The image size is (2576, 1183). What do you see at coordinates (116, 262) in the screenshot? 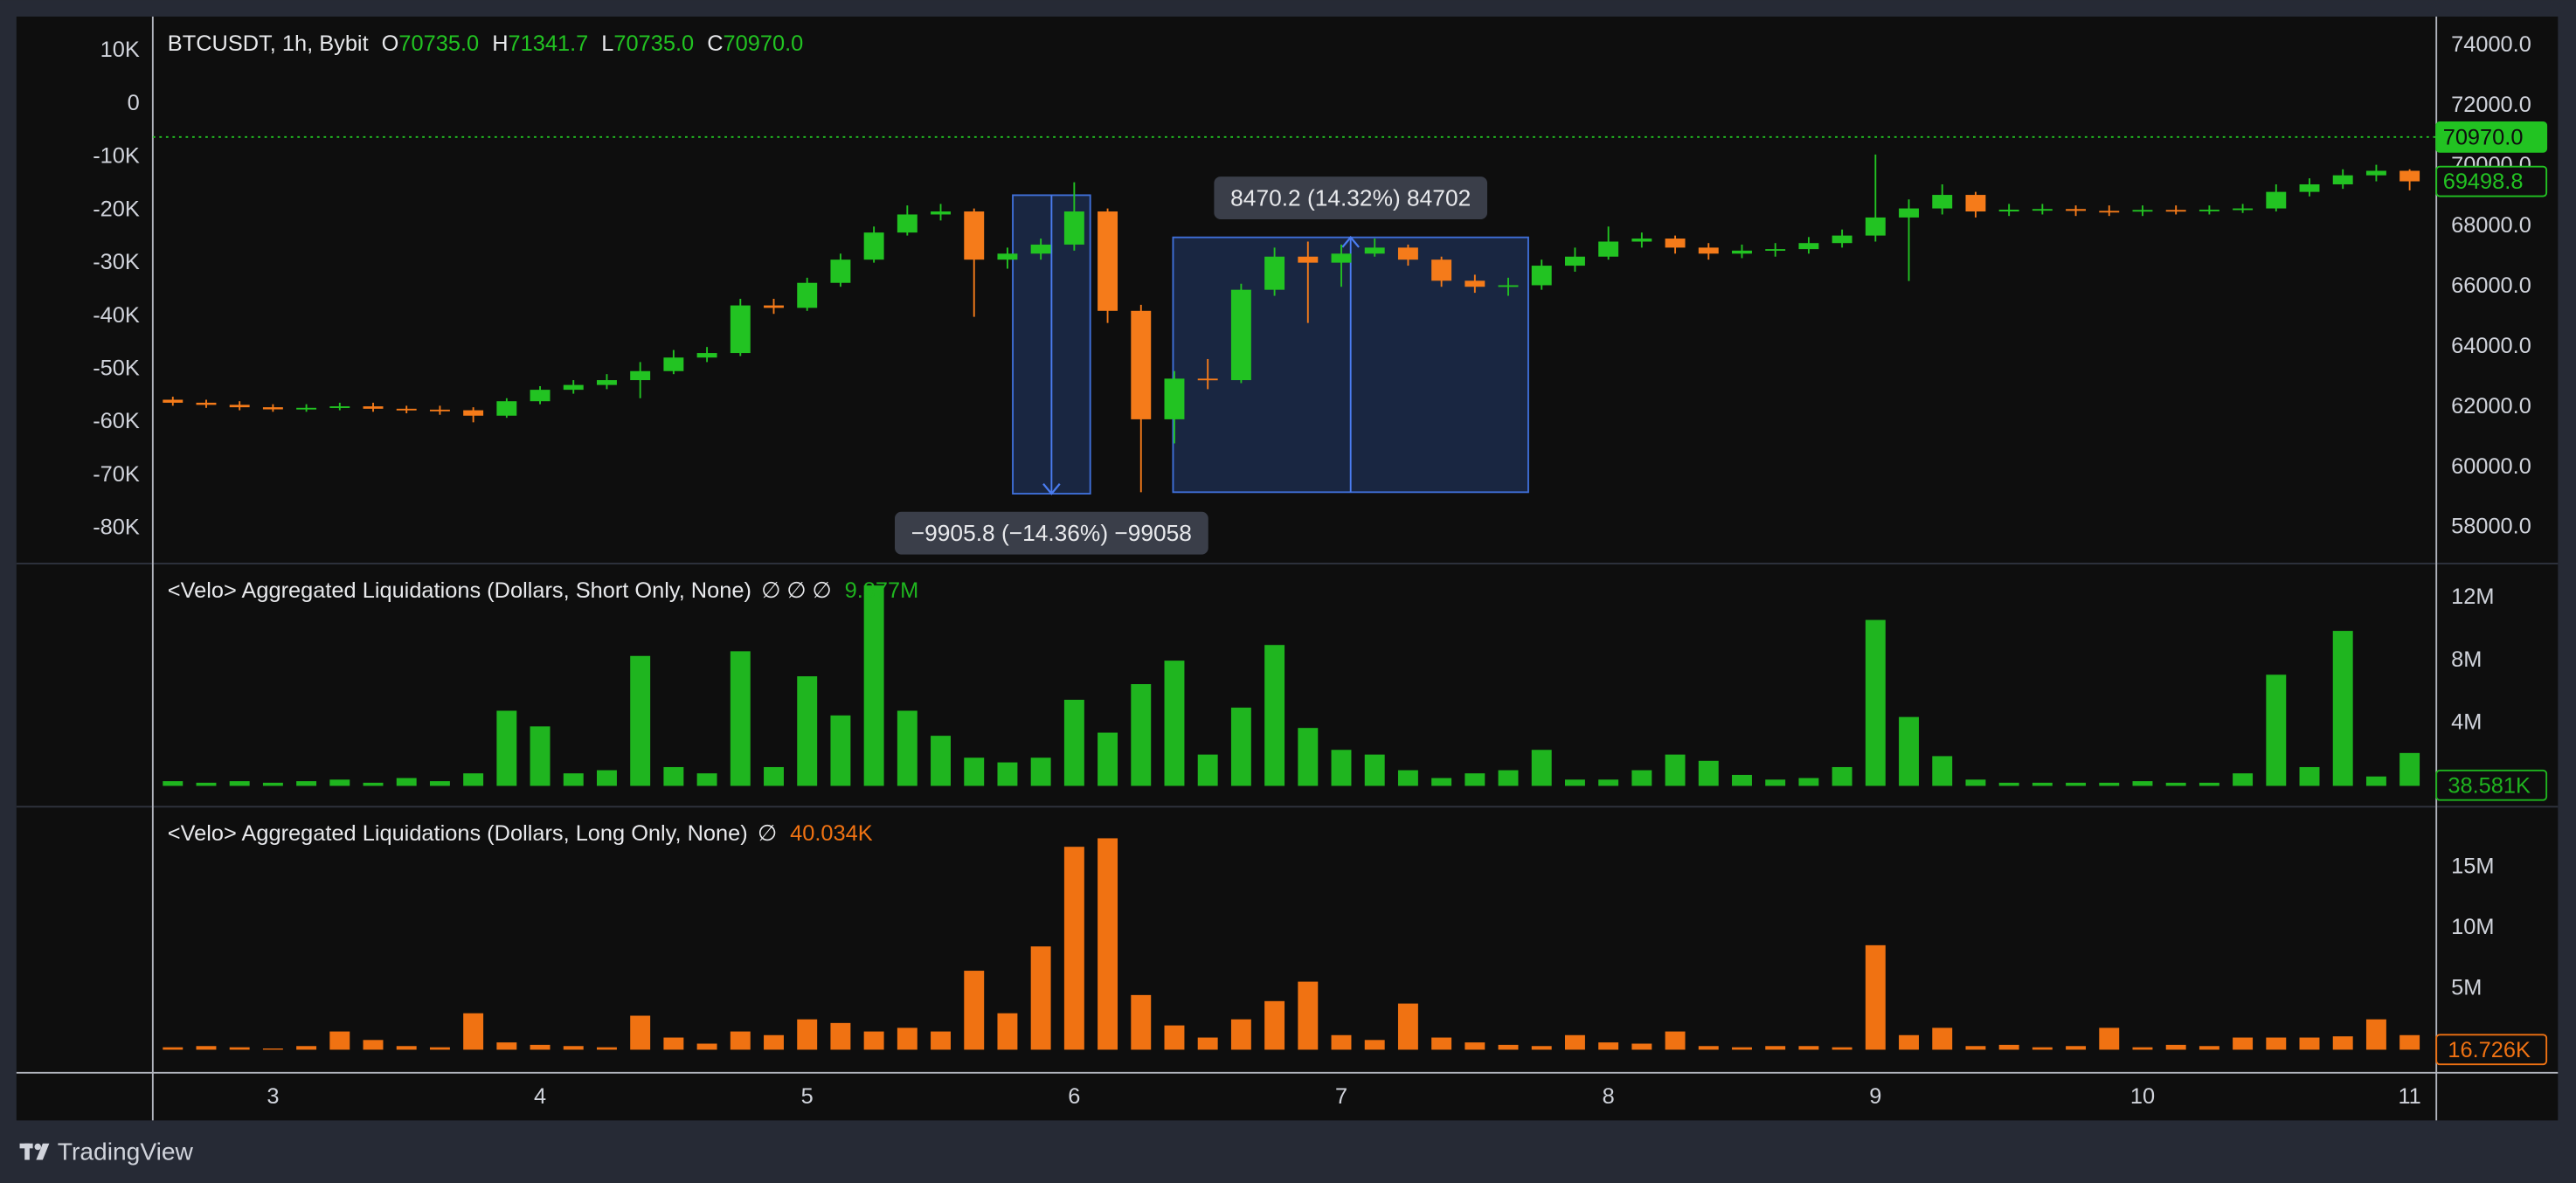
I see `y2-tick-label: -30K` at bounding box center [116, 262].